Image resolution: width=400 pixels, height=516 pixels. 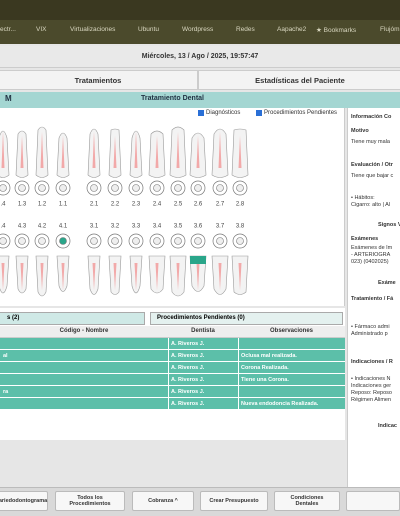 What do you see at coordinates (99, 80) in the screenshot?
I see `tab: Tratamientos` at bounding box center [99, 80].